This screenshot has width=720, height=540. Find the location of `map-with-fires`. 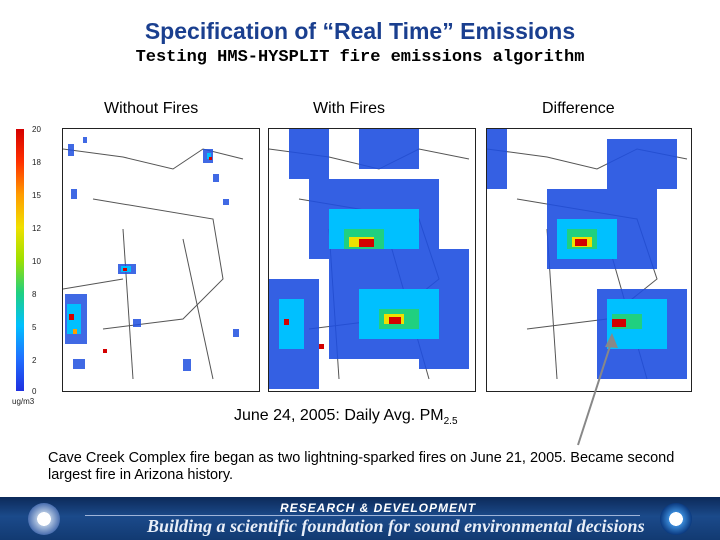

map-with-fires is located at coordinates (372, 260).